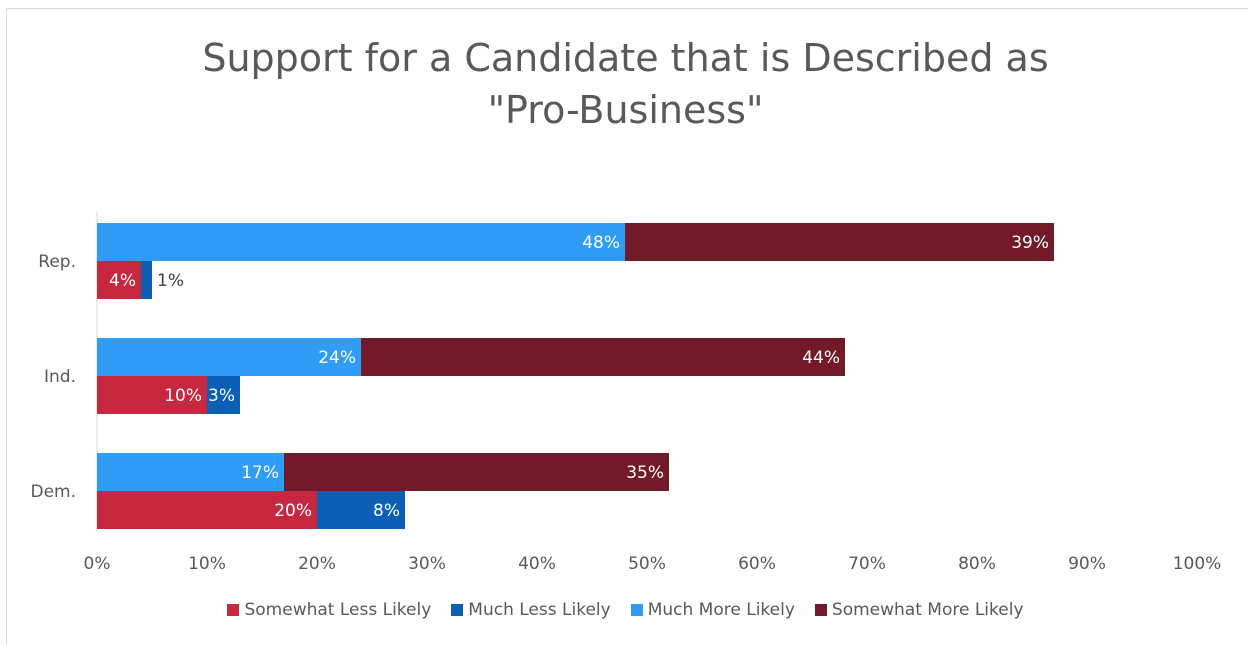  I want to click on legend-label-somewhat-more-likely: Somewhat More Likely, so click(927, 610).